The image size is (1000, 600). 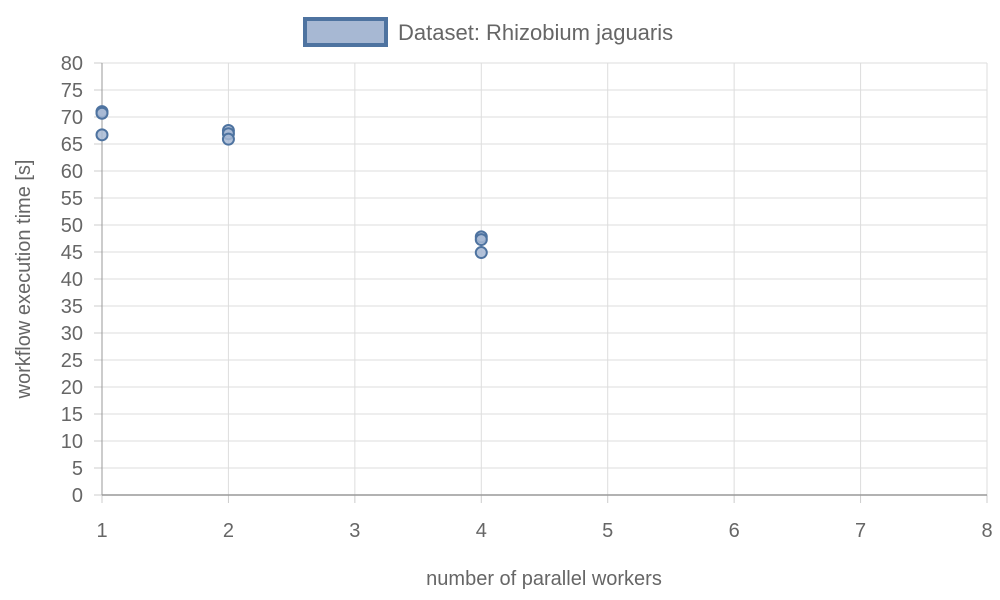 I want to click on y-tick-label: 45, so click(x=72, y=253).